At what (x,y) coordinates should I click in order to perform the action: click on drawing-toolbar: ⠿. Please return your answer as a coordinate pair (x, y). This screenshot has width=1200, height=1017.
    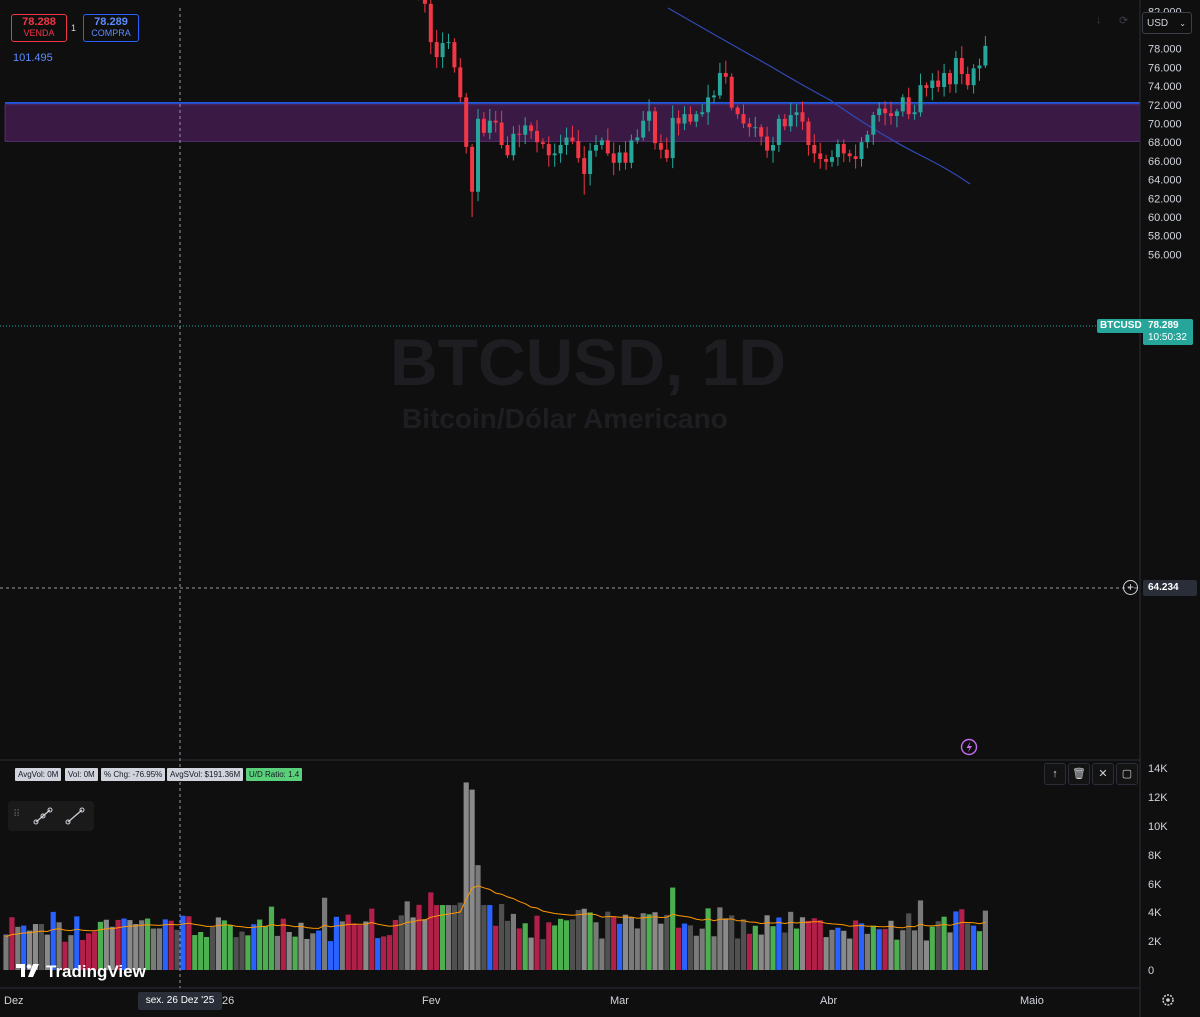
    Looking at the image, I should click on (51, 816).